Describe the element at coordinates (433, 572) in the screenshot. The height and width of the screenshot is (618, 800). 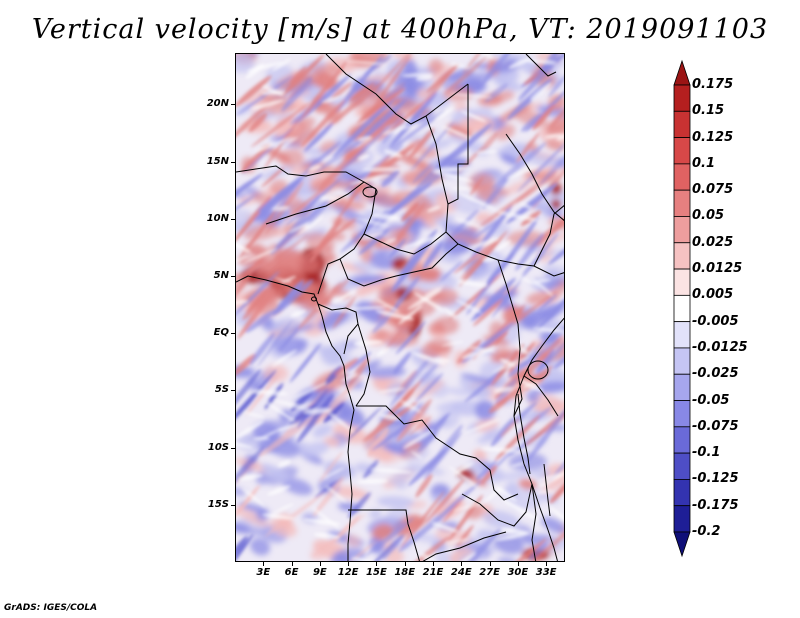
I see `lon-tick-label: 21E` at that location.